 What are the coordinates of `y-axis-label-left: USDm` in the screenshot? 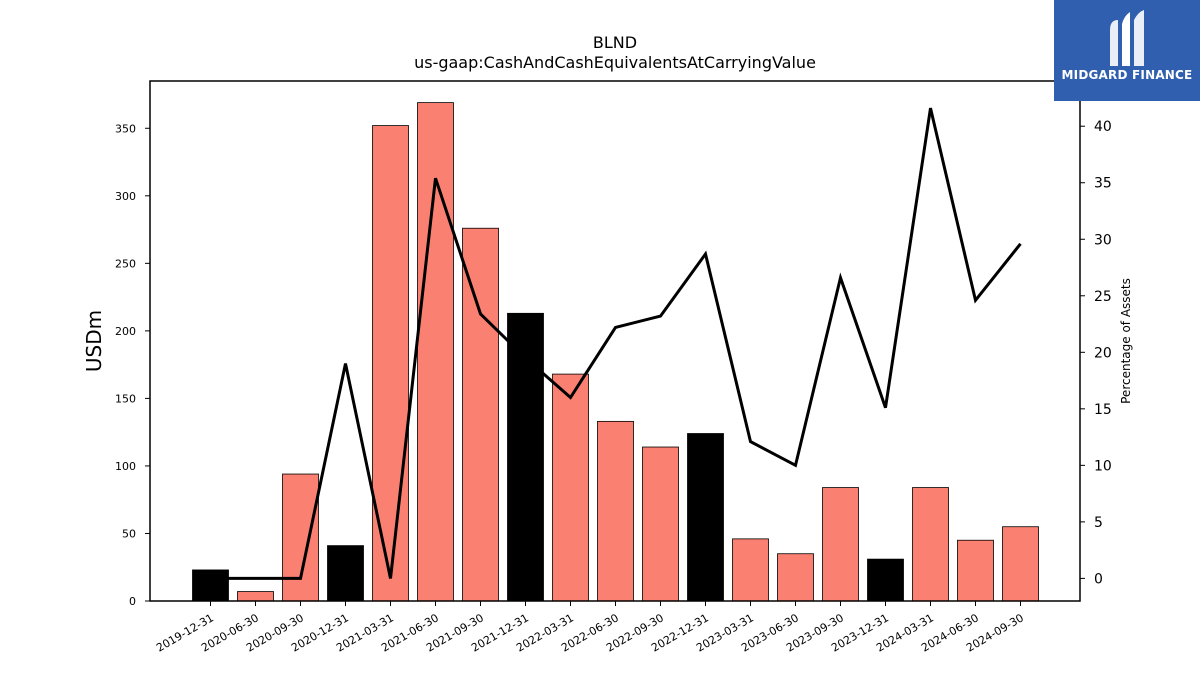 It's located at (94, 341).